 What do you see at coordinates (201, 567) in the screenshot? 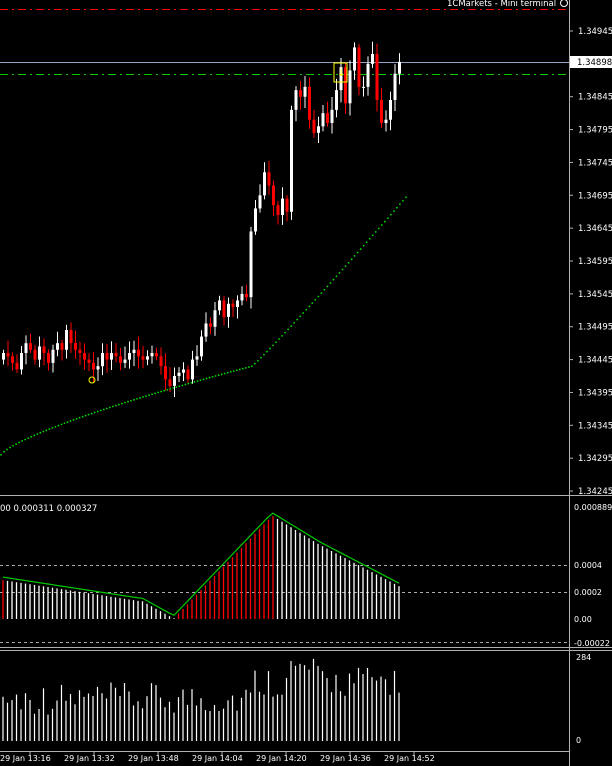
I see `macd-histogram` at bounding box center [201, 567].